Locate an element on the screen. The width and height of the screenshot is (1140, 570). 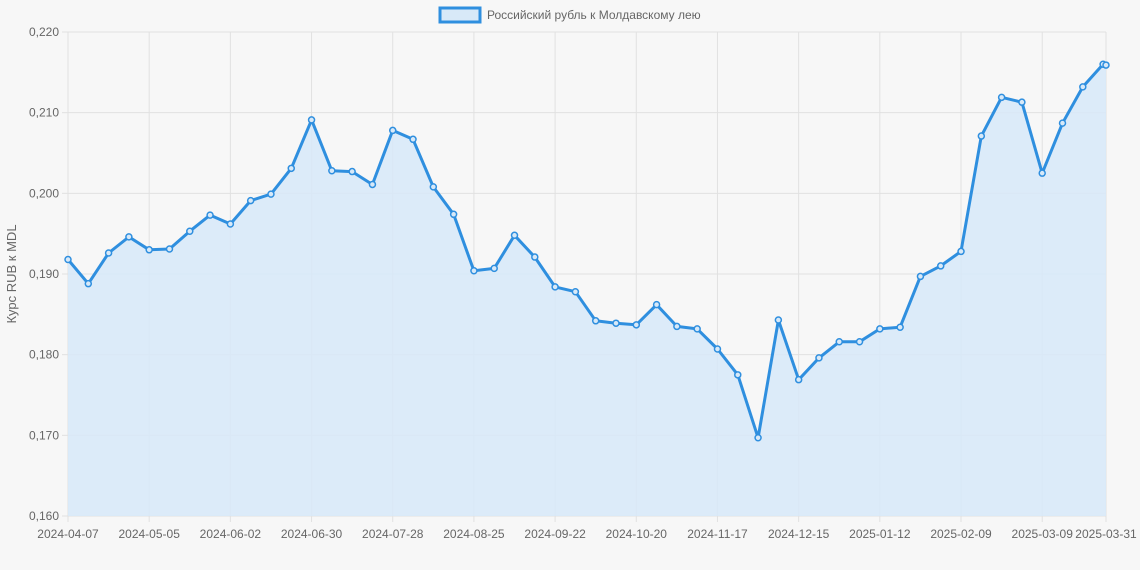
x-tick-label: 2024-07-28 is located at coordinates (393, 534).